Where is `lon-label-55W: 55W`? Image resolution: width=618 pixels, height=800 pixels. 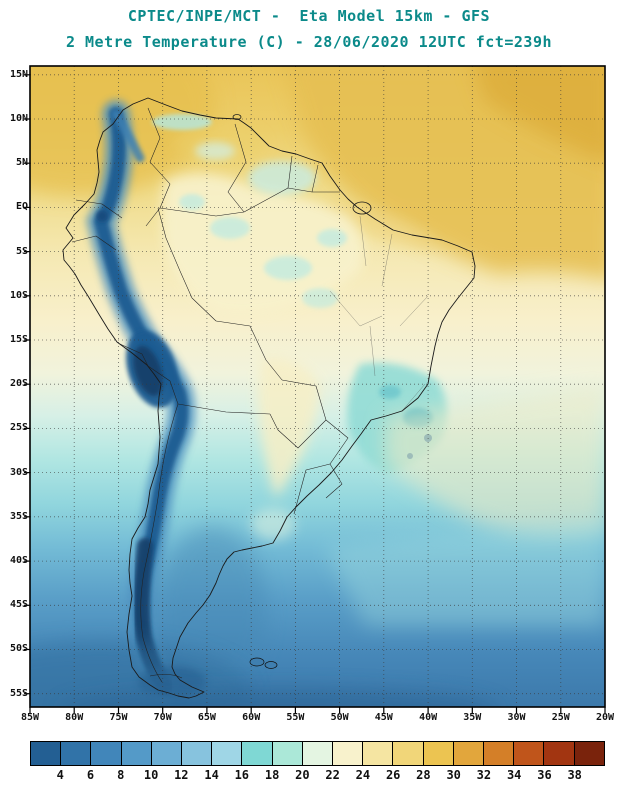 lon-label-55W: 55W is located at coordinates (295, 717).